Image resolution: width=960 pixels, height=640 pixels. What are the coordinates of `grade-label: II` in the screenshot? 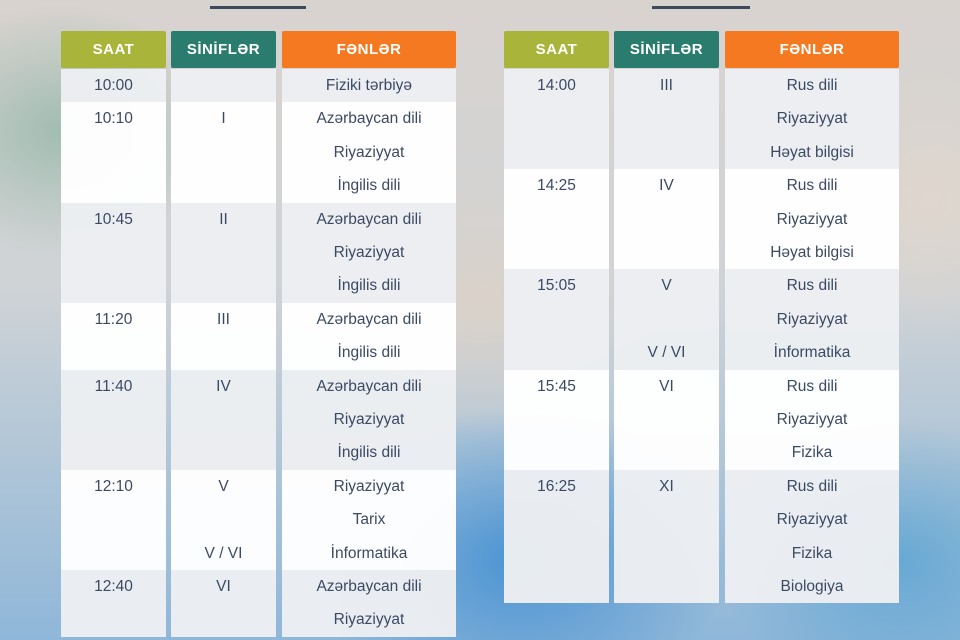 It's located at (223, 219).